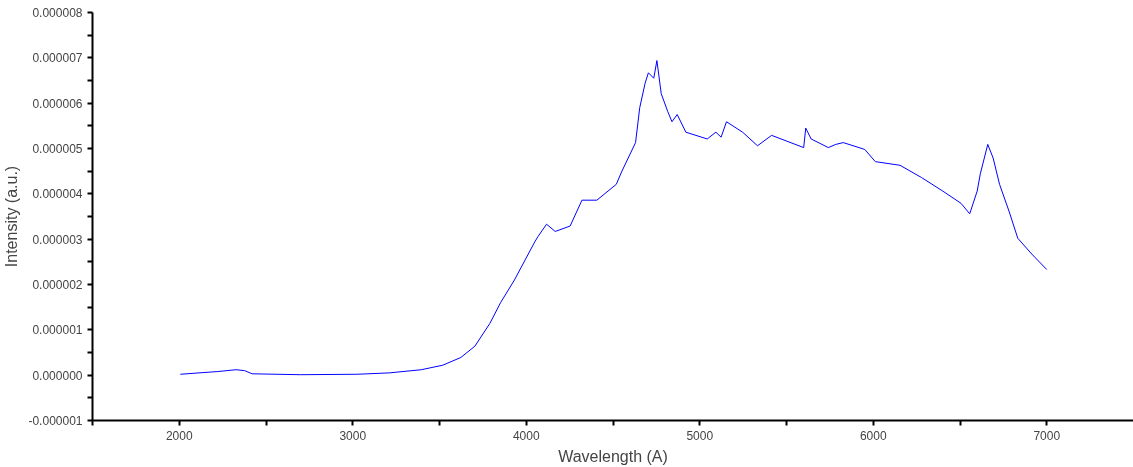 The image size is (1133, 467). I want to click on y-tick-label: 0.000008, so click(57, 13).